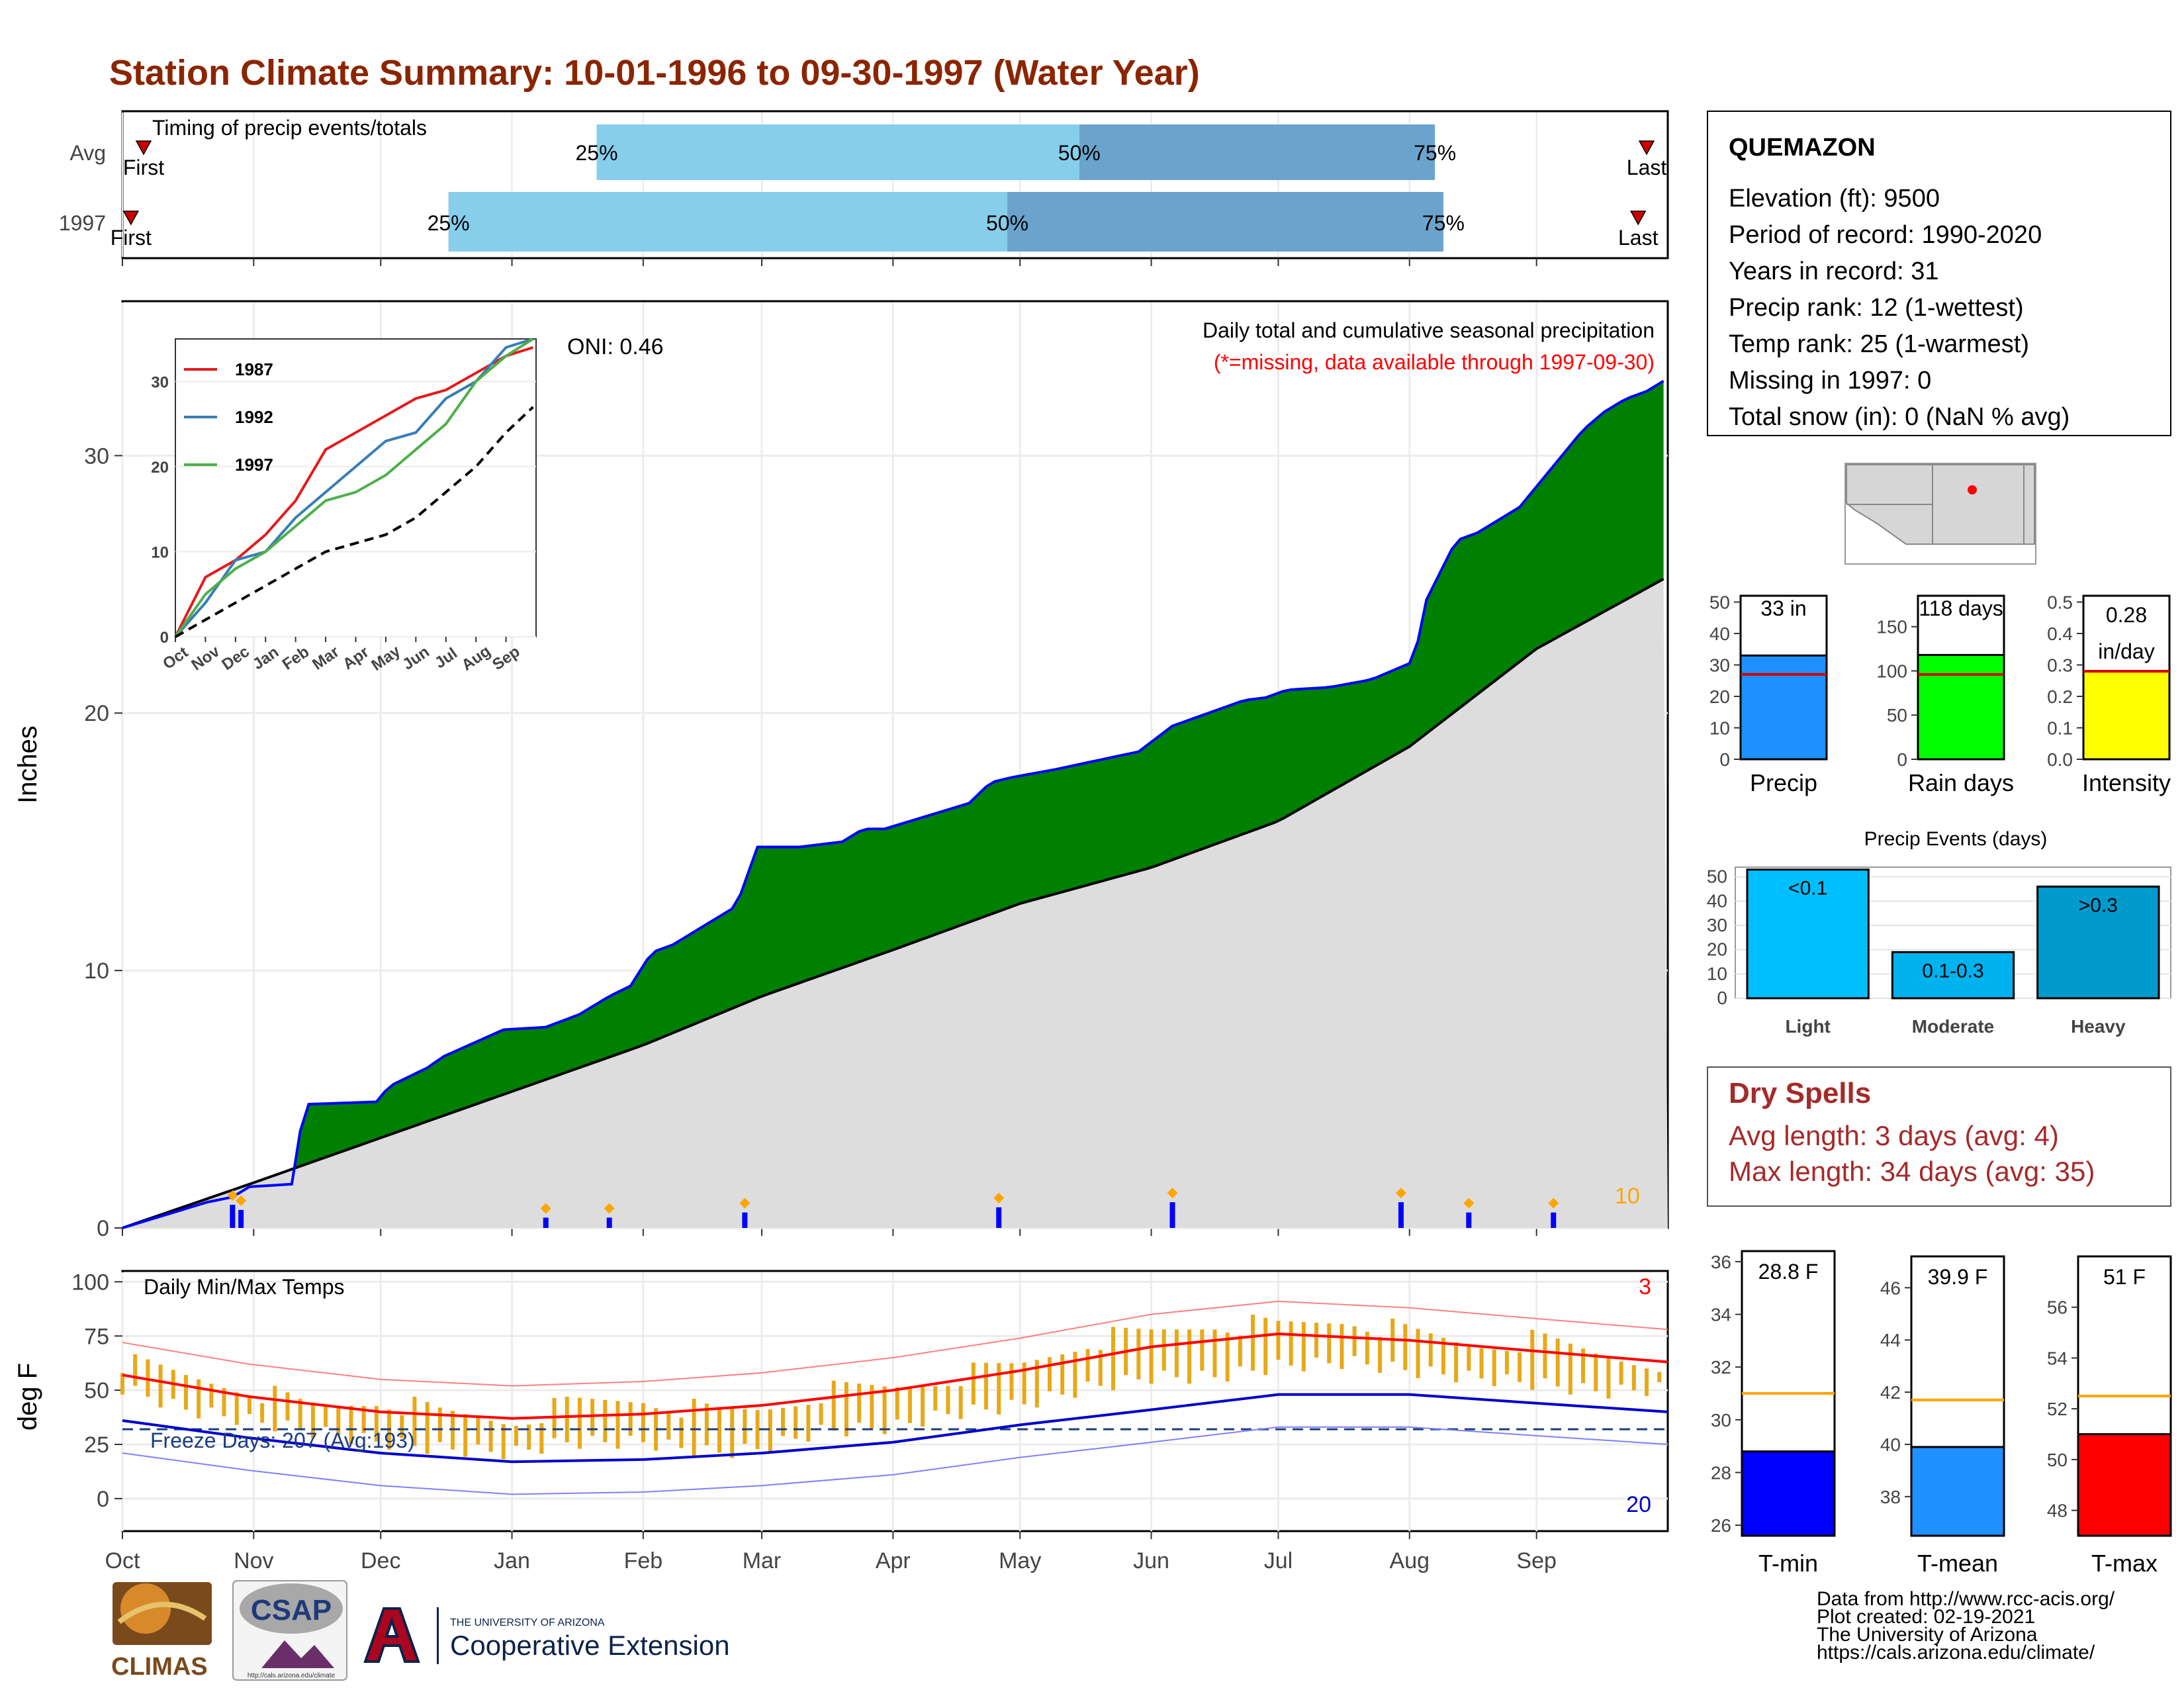 This screenshot has height=1688, width=2184. Describe the element at coordinates (1638, 218) in the screenshot. I see `last-event-marker-1997` at that location.